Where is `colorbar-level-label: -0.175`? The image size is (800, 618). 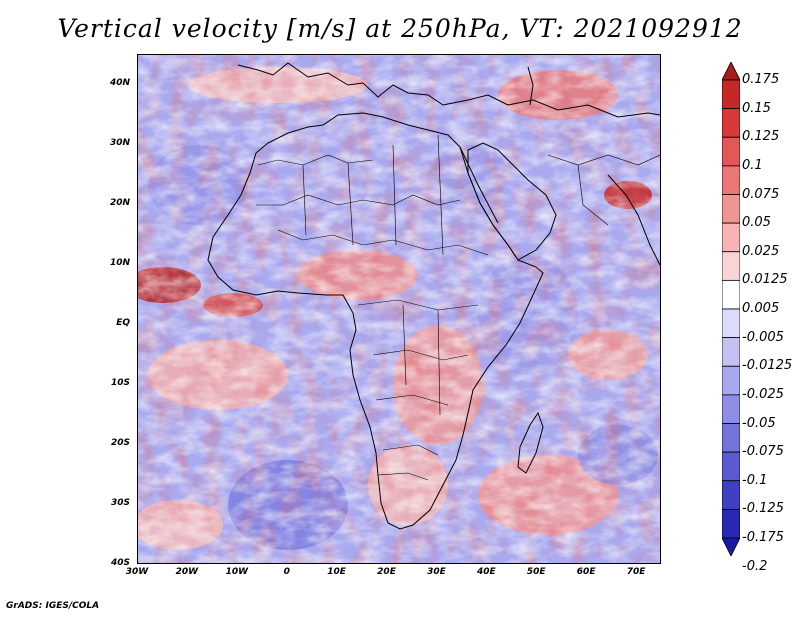 colorbar-level-label: -0.175 is located at coordinates (763, 537).